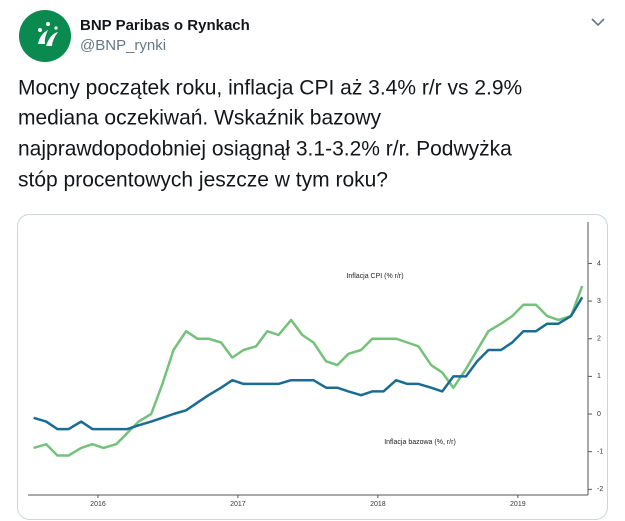  Describe the element at coordinates (48, 34) in the screenshot. I see `logo` at that location.